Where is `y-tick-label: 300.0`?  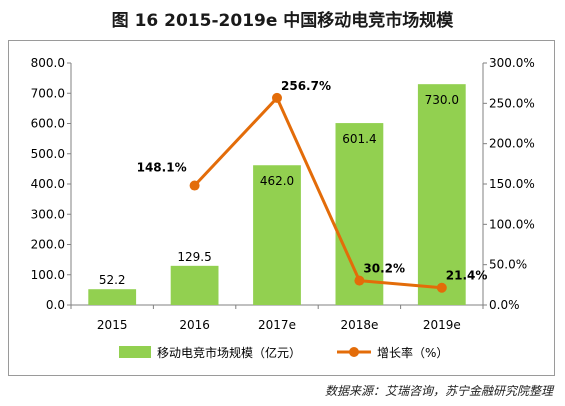 y-tick-label: 300.0 is located at coordinates (48, 214).